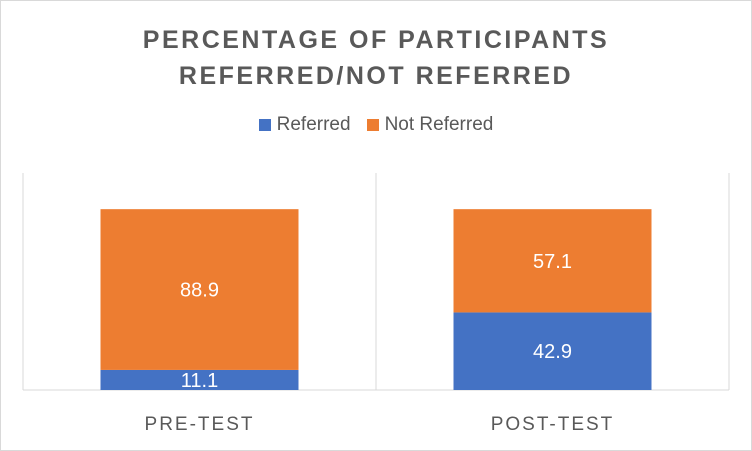 This screenshot has height=451, width=752. What do you see at coordinates (264, 125) in the screenshot?
I see `legend-swatch-referred` at bounding box center [264, 125].